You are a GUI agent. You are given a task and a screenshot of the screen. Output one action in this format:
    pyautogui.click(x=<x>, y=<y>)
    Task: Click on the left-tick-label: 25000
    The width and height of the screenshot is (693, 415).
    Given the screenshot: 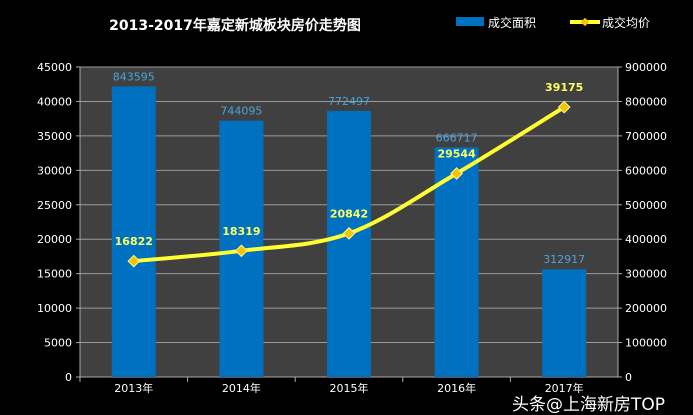 What is the action you would take?
    pyautogui.click(x=54, y=205)
    